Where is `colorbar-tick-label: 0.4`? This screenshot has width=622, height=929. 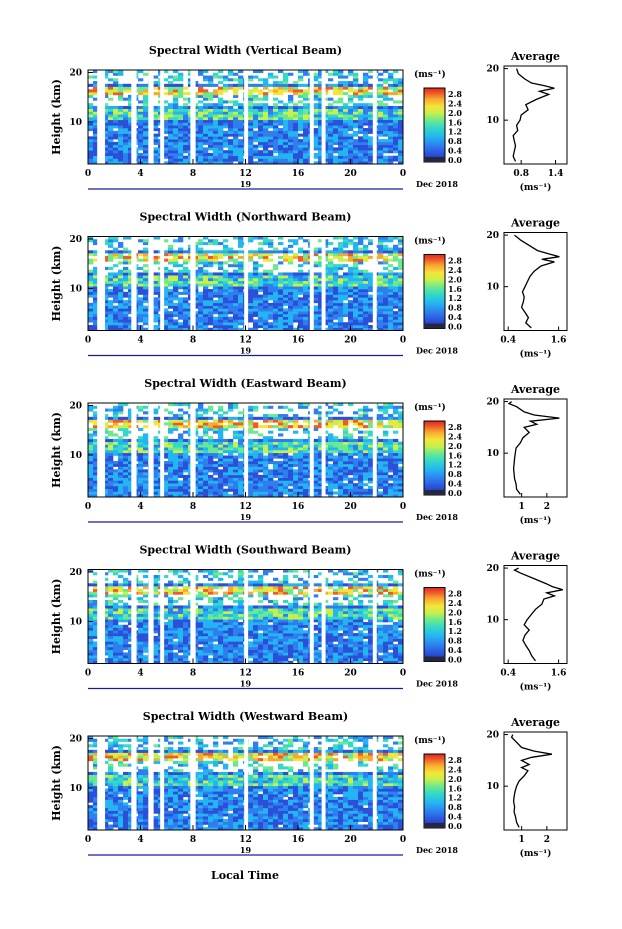
colorbar-tick-label: 0.4 is located at coordinates (455, 317).